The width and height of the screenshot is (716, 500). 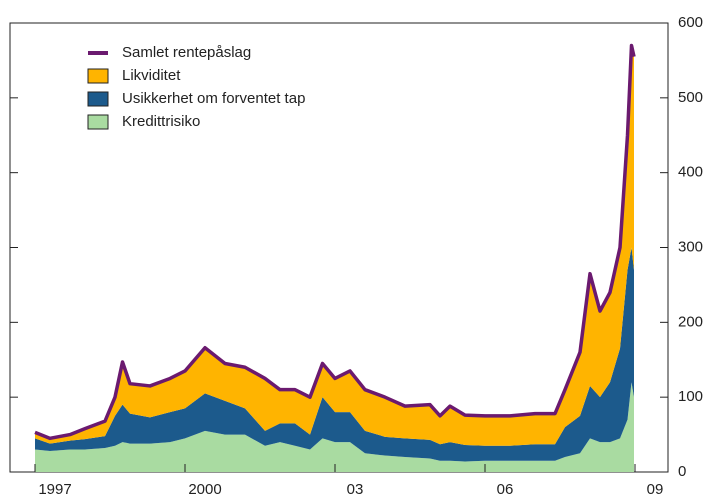 What do you see at coordinates (161, 121) in the screenshot?
I see `legend-label: Kredittrisiko` at bounding box center [161, 121].